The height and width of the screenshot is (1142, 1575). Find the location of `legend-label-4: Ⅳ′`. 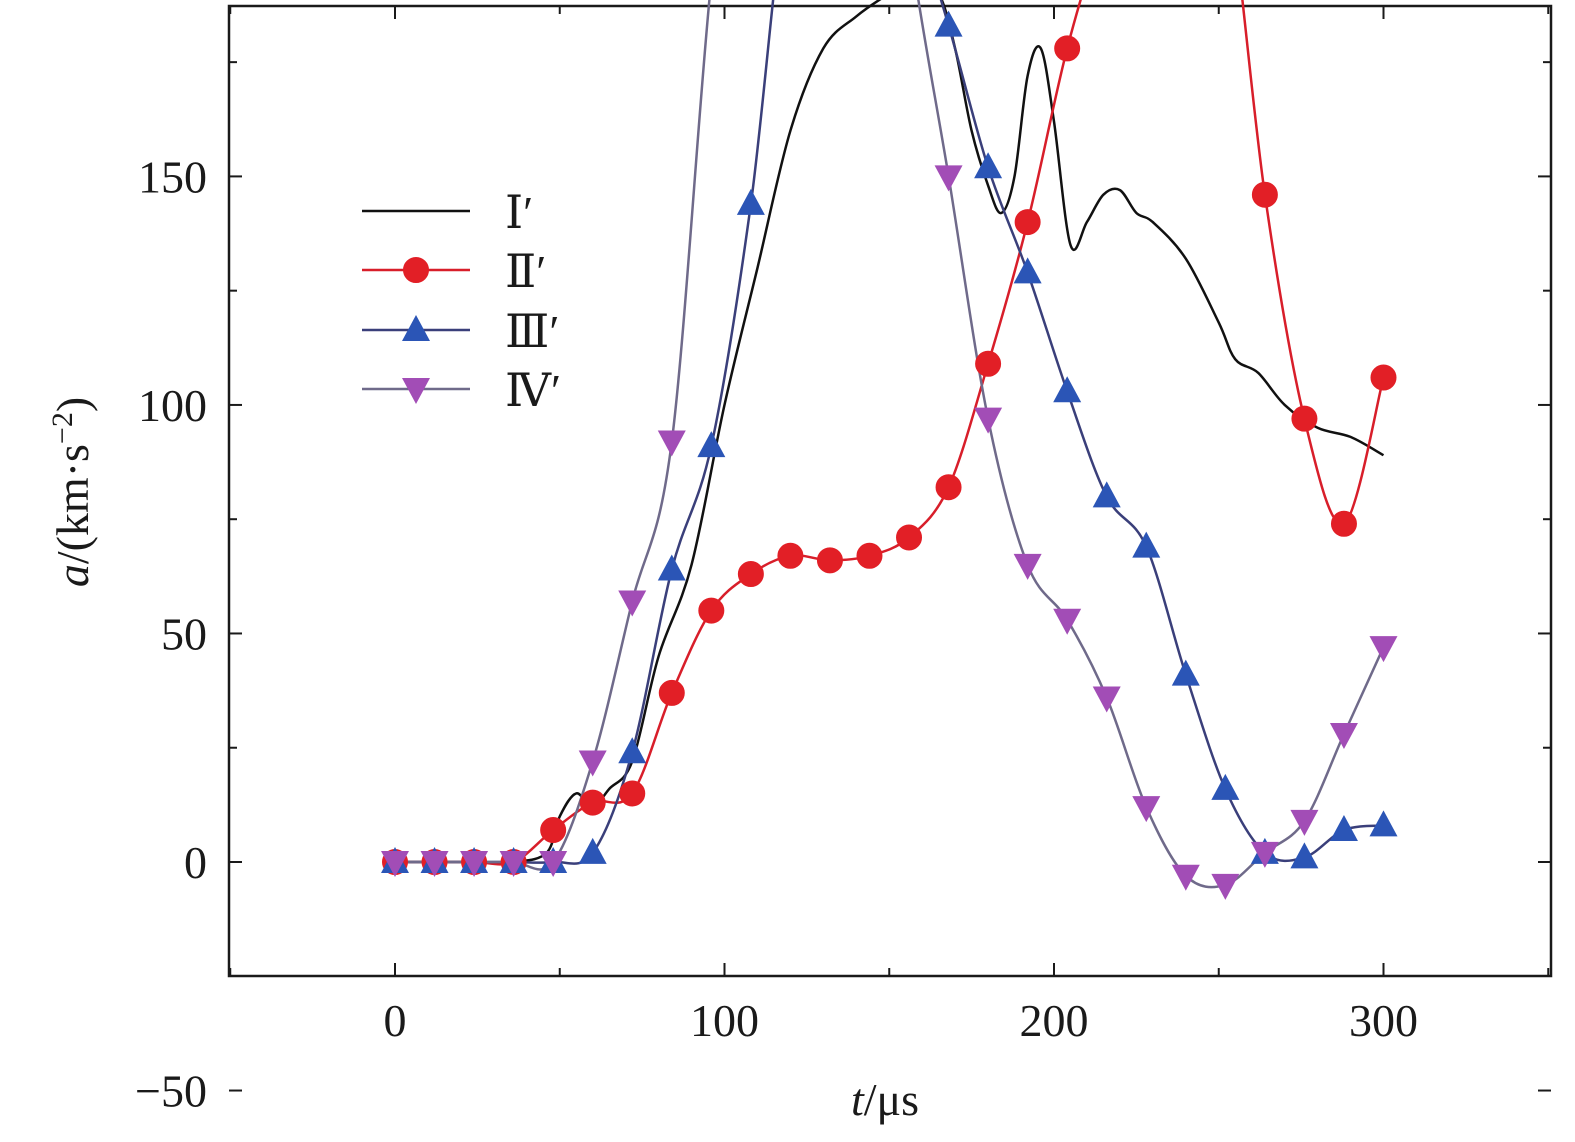

legend-label-4: Ⅳ′ is located at coordinates (533, 390).